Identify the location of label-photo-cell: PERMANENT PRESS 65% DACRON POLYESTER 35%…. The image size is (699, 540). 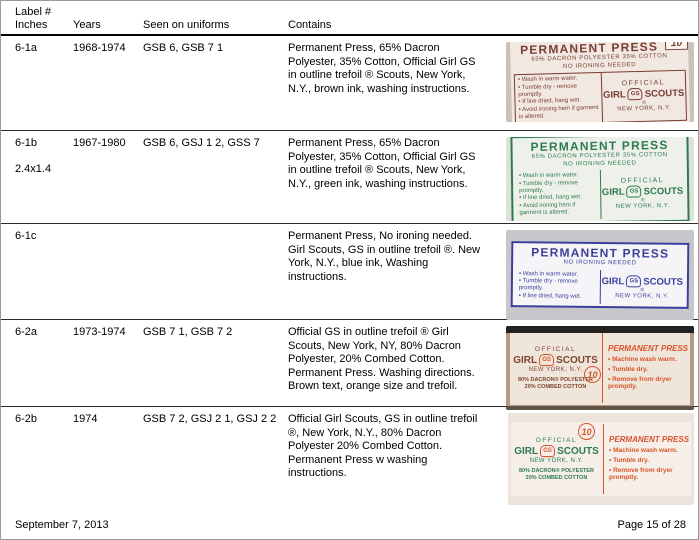
(597, 180).